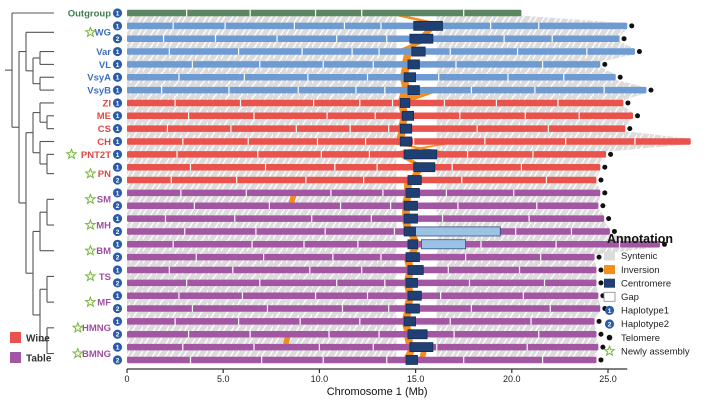 The image size is (719, 401). What do you see at coordinates (609, 296) in the screenshot?
I see `legend-swatch-gap` at bounding box center [609, 296].